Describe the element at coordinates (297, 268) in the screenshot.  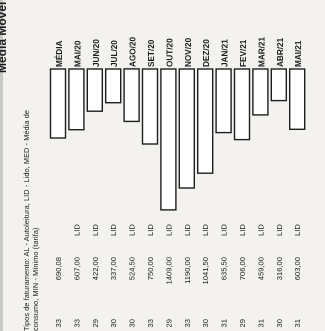
I see `value-label: 603,00` at that location.